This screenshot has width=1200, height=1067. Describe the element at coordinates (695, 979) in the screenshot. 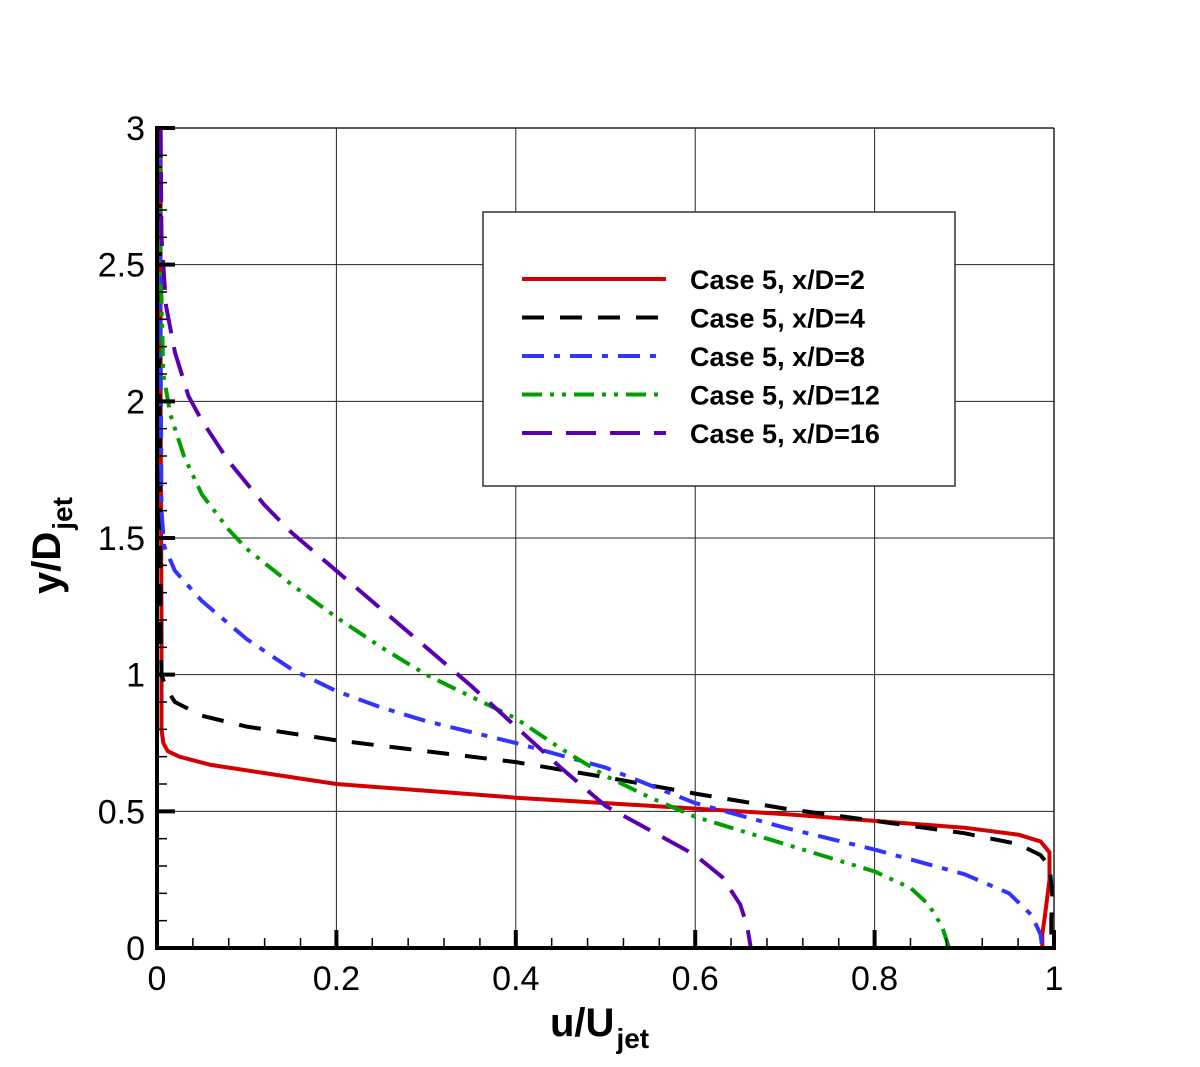

I see `x-tick-label: 0.6` at that location.